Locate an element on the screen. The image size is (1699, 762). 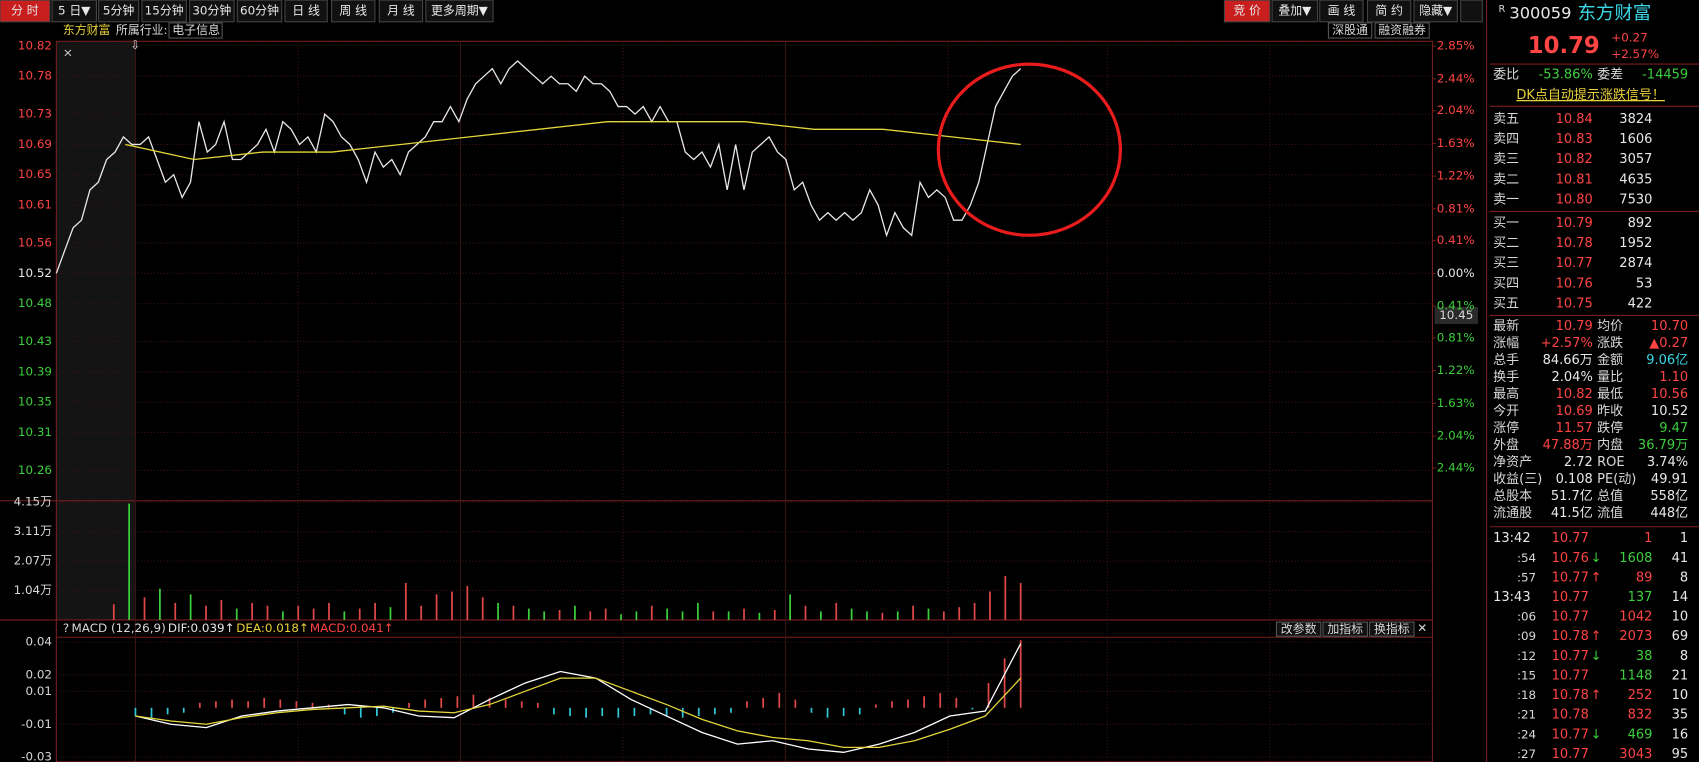
book-label: 买一 is located at coordinates (1506, 223).